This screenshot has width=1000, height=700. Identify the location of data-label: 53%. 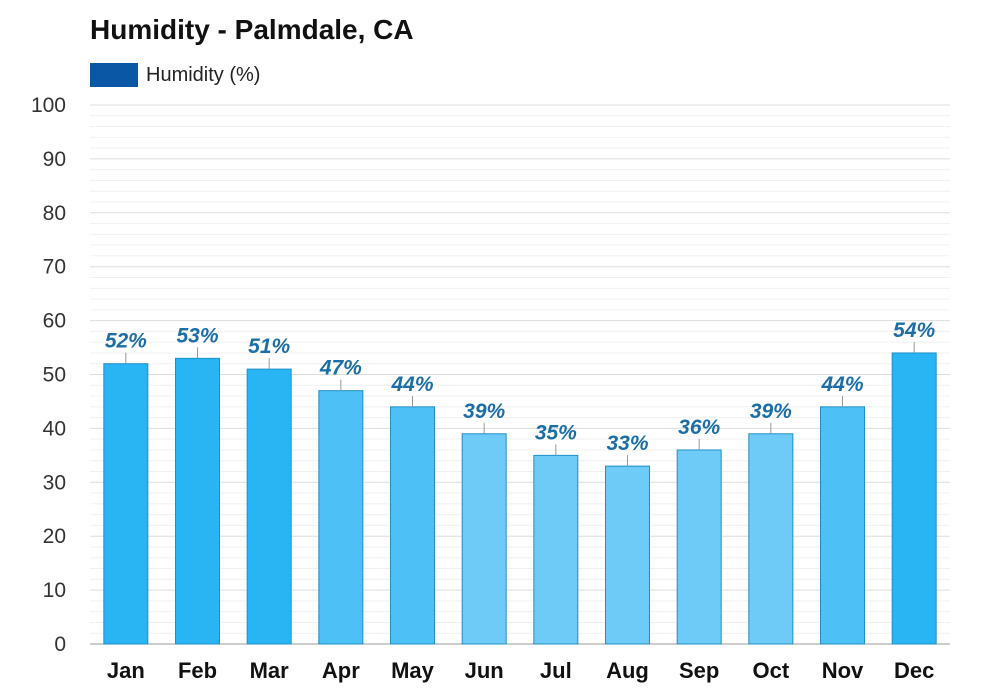
(197, 335).